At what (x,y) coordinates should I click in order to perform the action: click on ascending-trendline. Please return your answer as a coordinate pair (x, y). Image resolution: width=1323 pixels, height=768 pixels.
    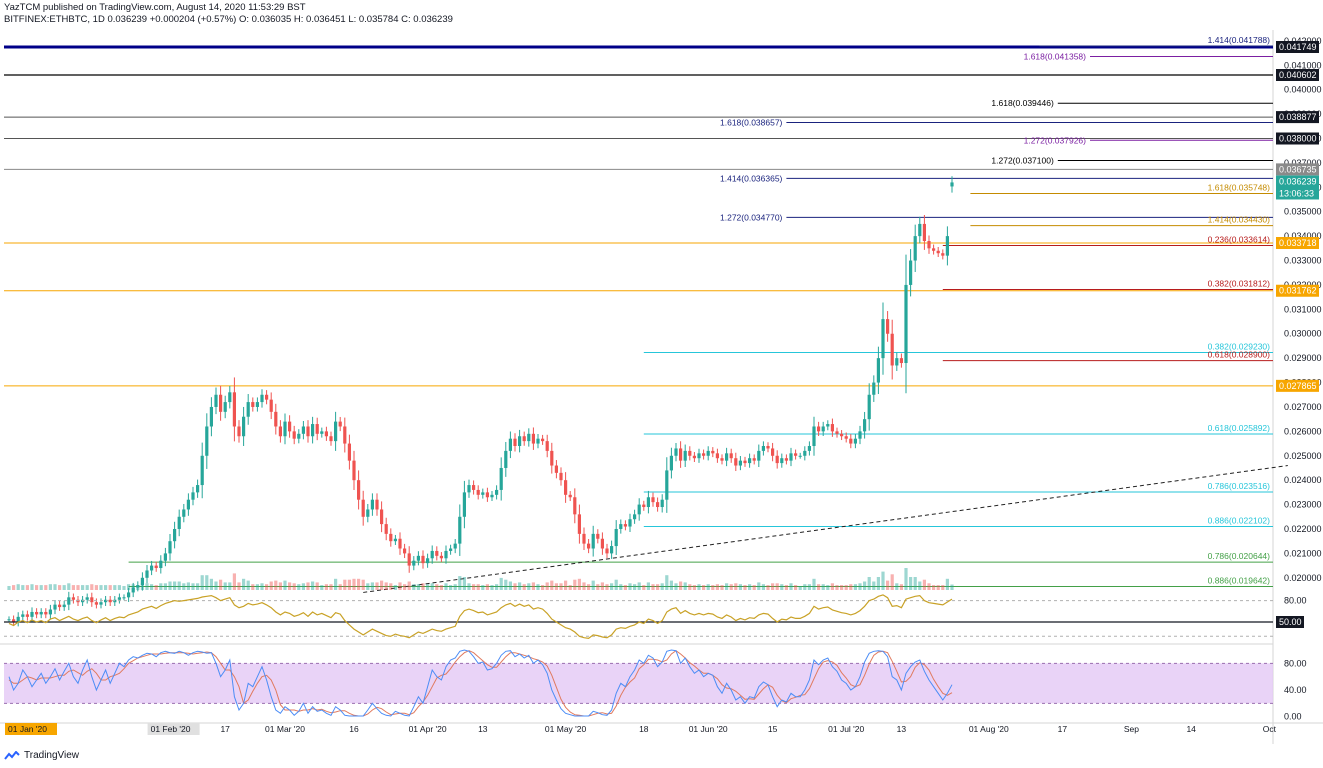
    Looking at the image, I should click on (825, 529).